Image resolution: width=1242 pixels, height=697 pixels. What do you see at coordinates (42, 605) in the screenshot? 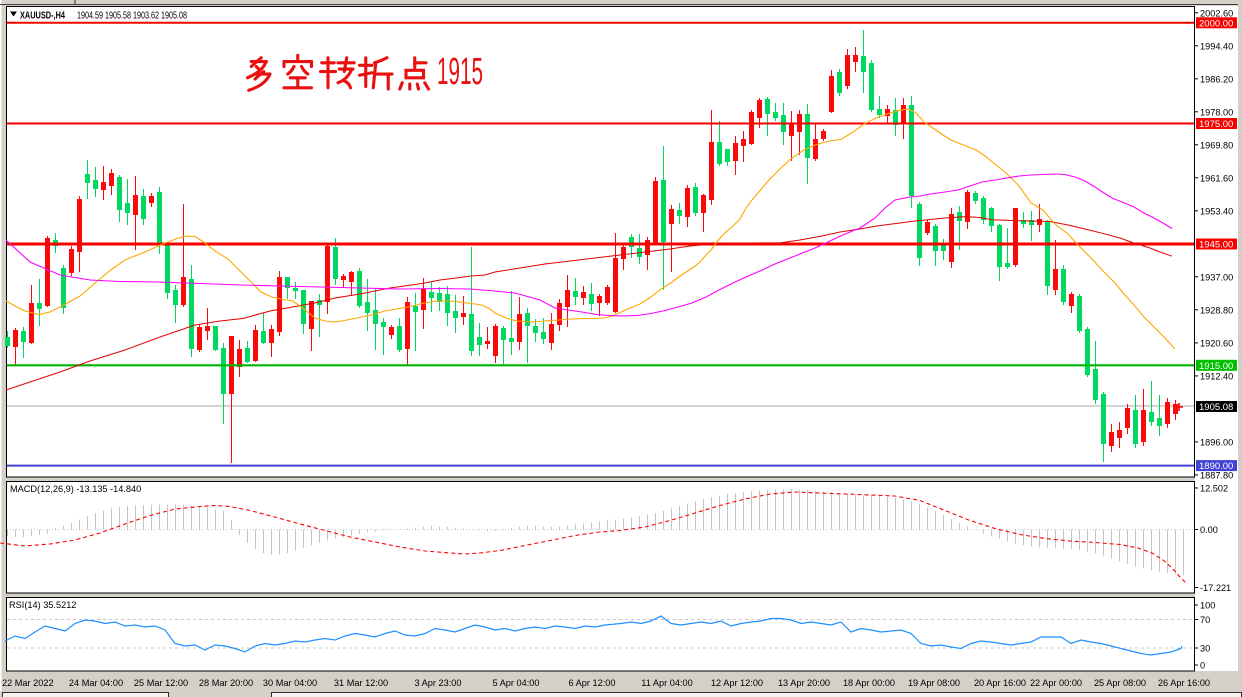
I see `svg-text: RSI(14) 35.5212` at bounding box center [42, 605].